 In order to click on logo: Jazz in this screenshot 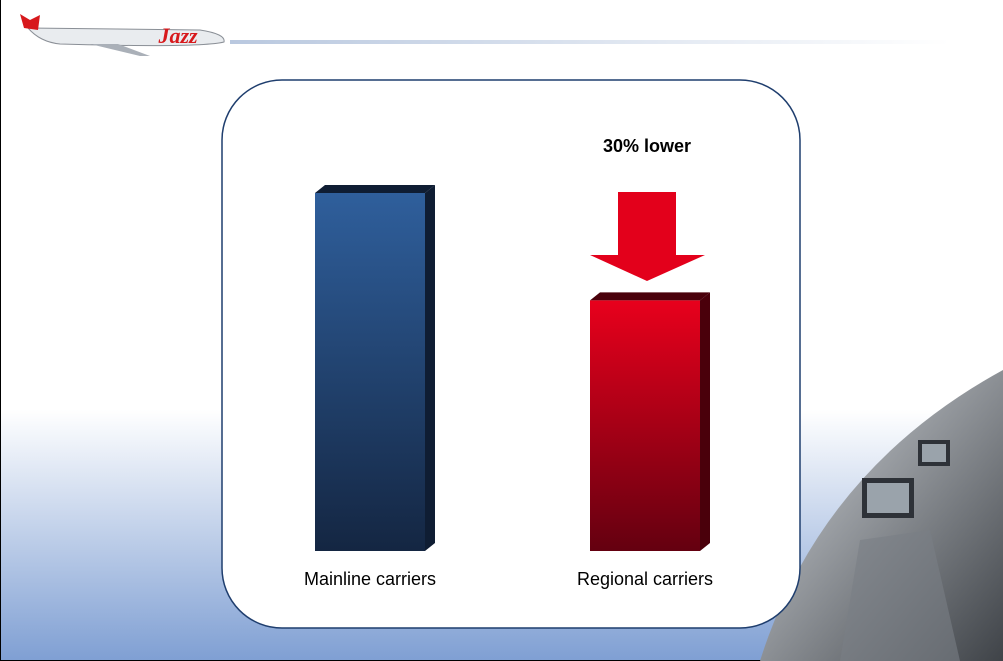, I will do `click(122, 35)`.